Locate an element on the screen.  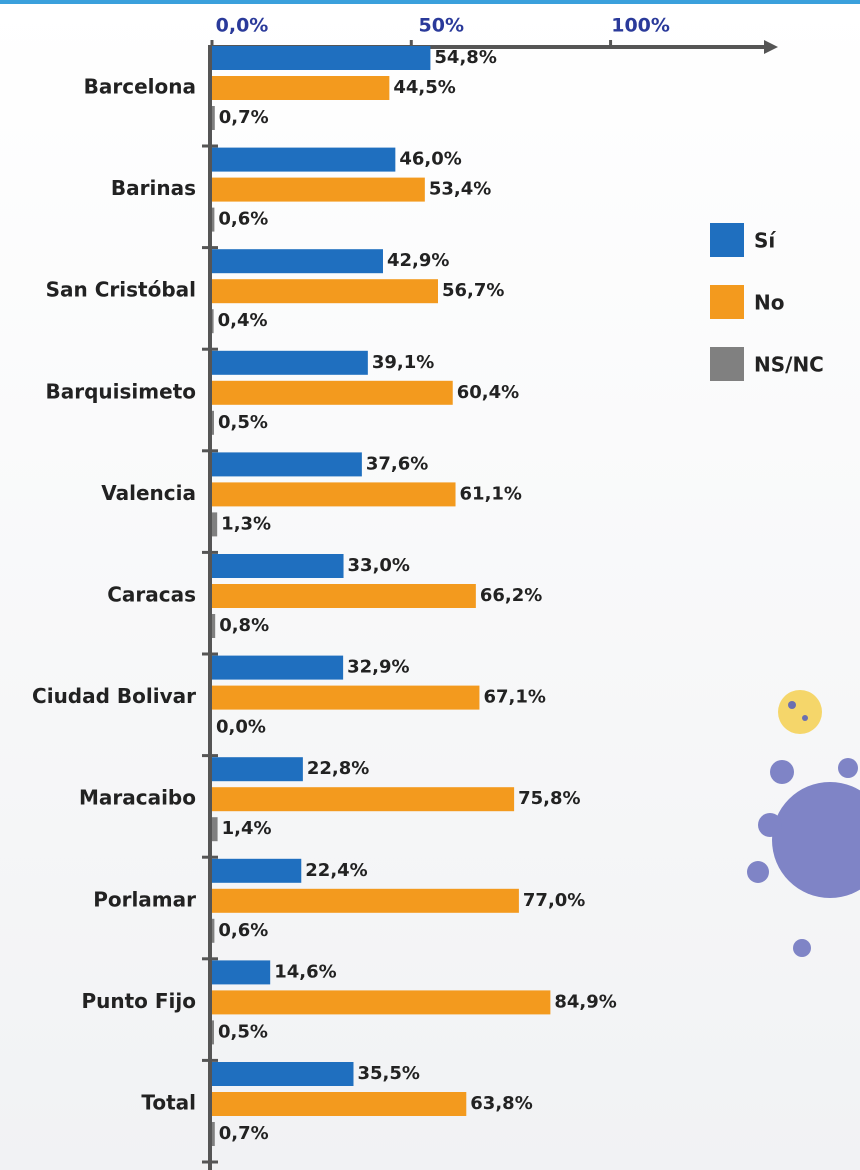
value-label: 39,1% is located at coordinates (403, 362).